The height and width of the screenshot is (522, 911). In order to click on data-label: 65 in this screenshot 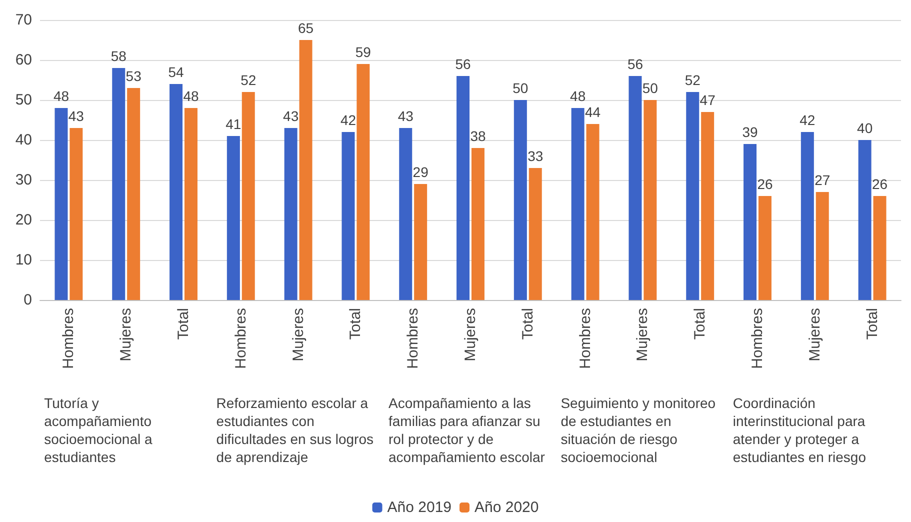, I will do `click(306, 28)`.